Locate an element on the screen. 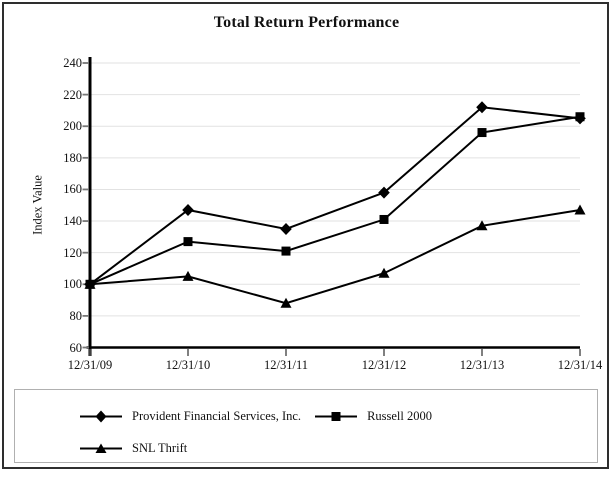 This screenshot has width=613, height=480. x-tick-label: 12/31/09 is located at coordinates (90, 365).